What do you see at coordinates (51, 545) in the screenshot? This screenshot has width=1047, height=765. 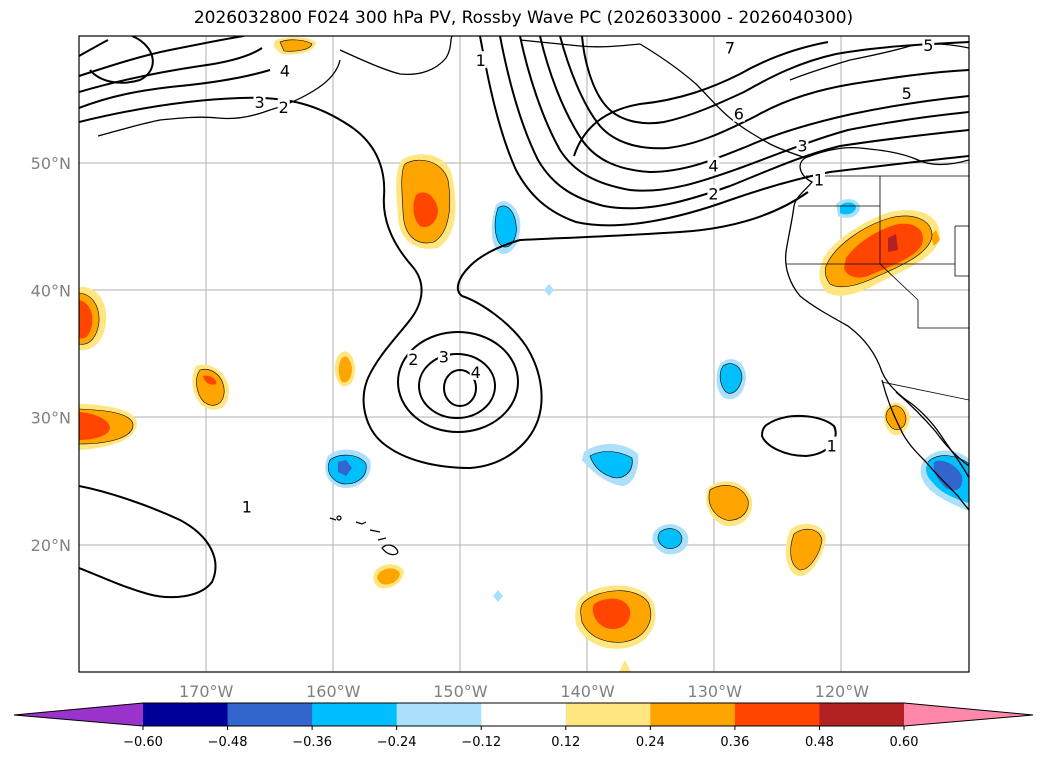 I see `latitude-label: 20°N` at bounding box center [51, 545].